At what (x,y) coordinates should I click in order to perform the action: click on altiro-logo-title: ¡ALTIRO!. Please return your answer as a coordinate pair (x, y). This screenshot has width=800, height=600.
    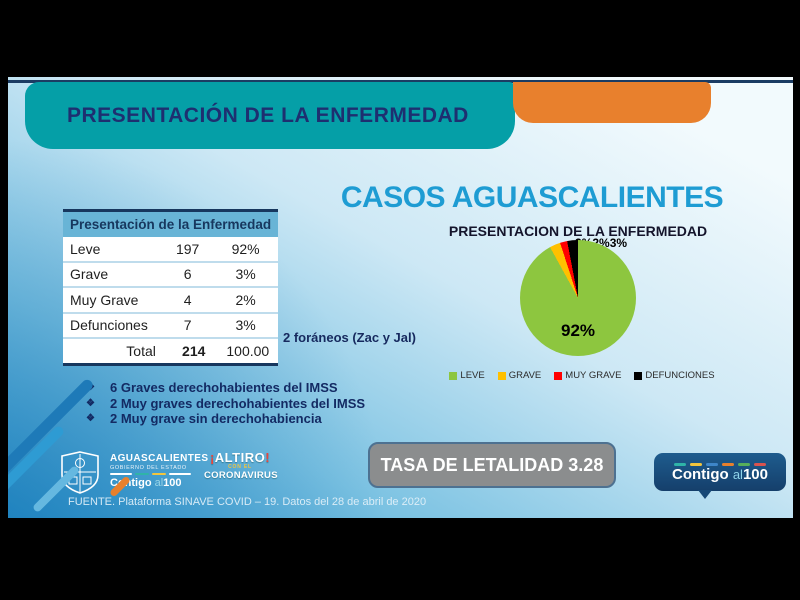
    Looking at the image, I should click on (240, 457).